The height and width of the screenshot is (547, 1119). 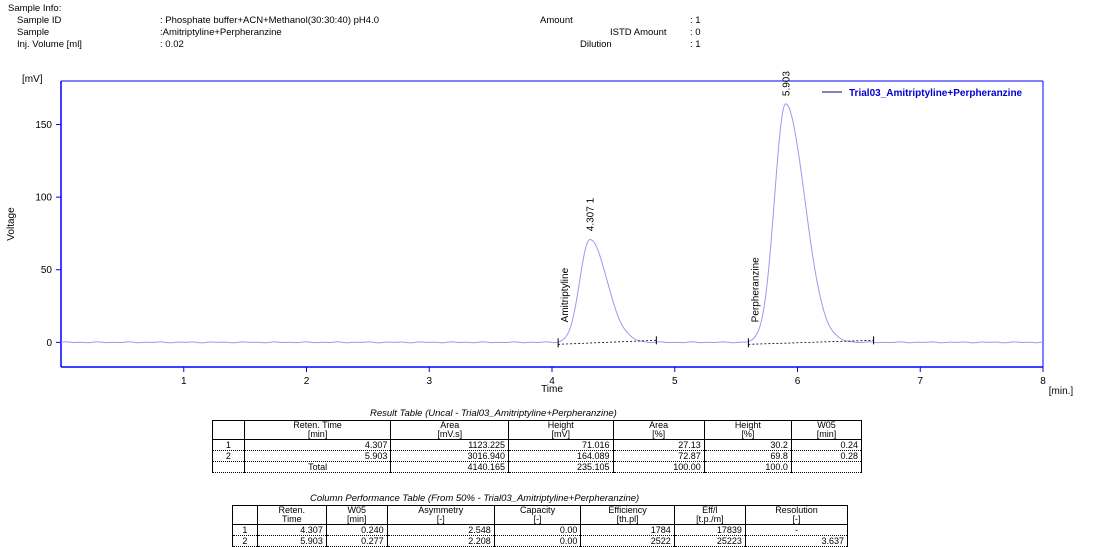 I want to click on inj-volume-value: : 0.02, so click(x=172, y=44).